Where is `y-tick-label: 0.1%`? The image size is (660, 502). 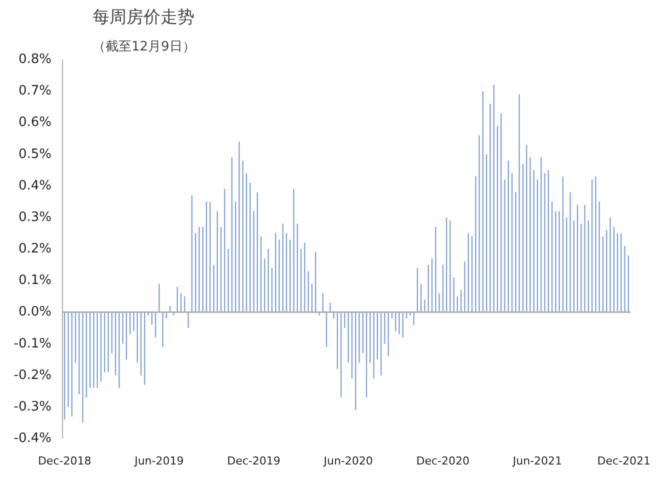
y-tick-label: 0.1% is located at coordinates (35, 280).